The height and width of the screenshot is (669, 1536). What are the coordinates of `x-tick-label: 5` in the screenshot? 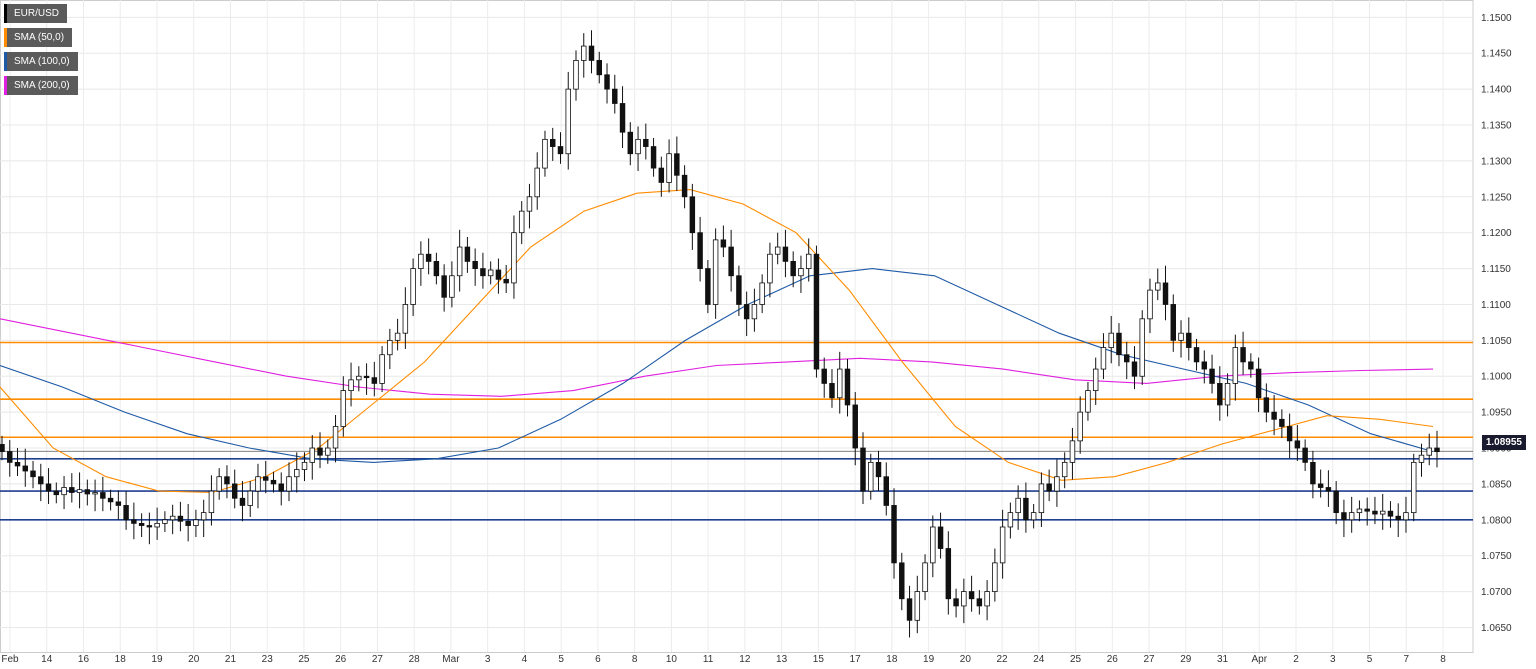 It's located at (1370, 659).